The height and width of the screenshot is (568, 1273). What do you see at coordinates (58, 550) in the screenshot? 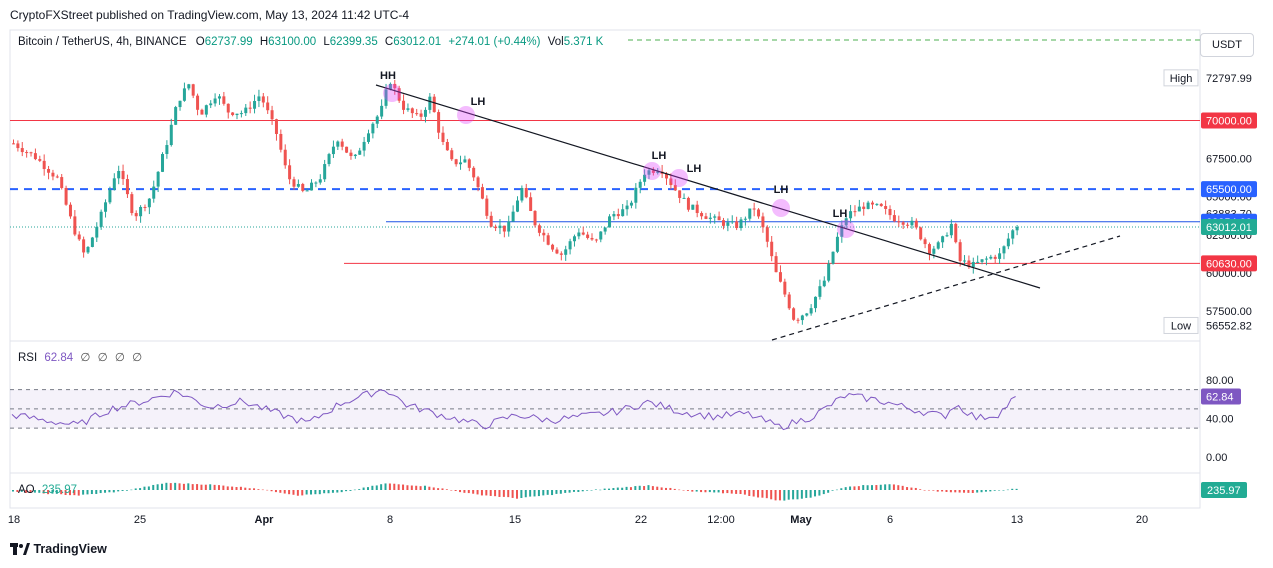
I see `tradingview-footer: TradingView` at bounding box center [58, 550].